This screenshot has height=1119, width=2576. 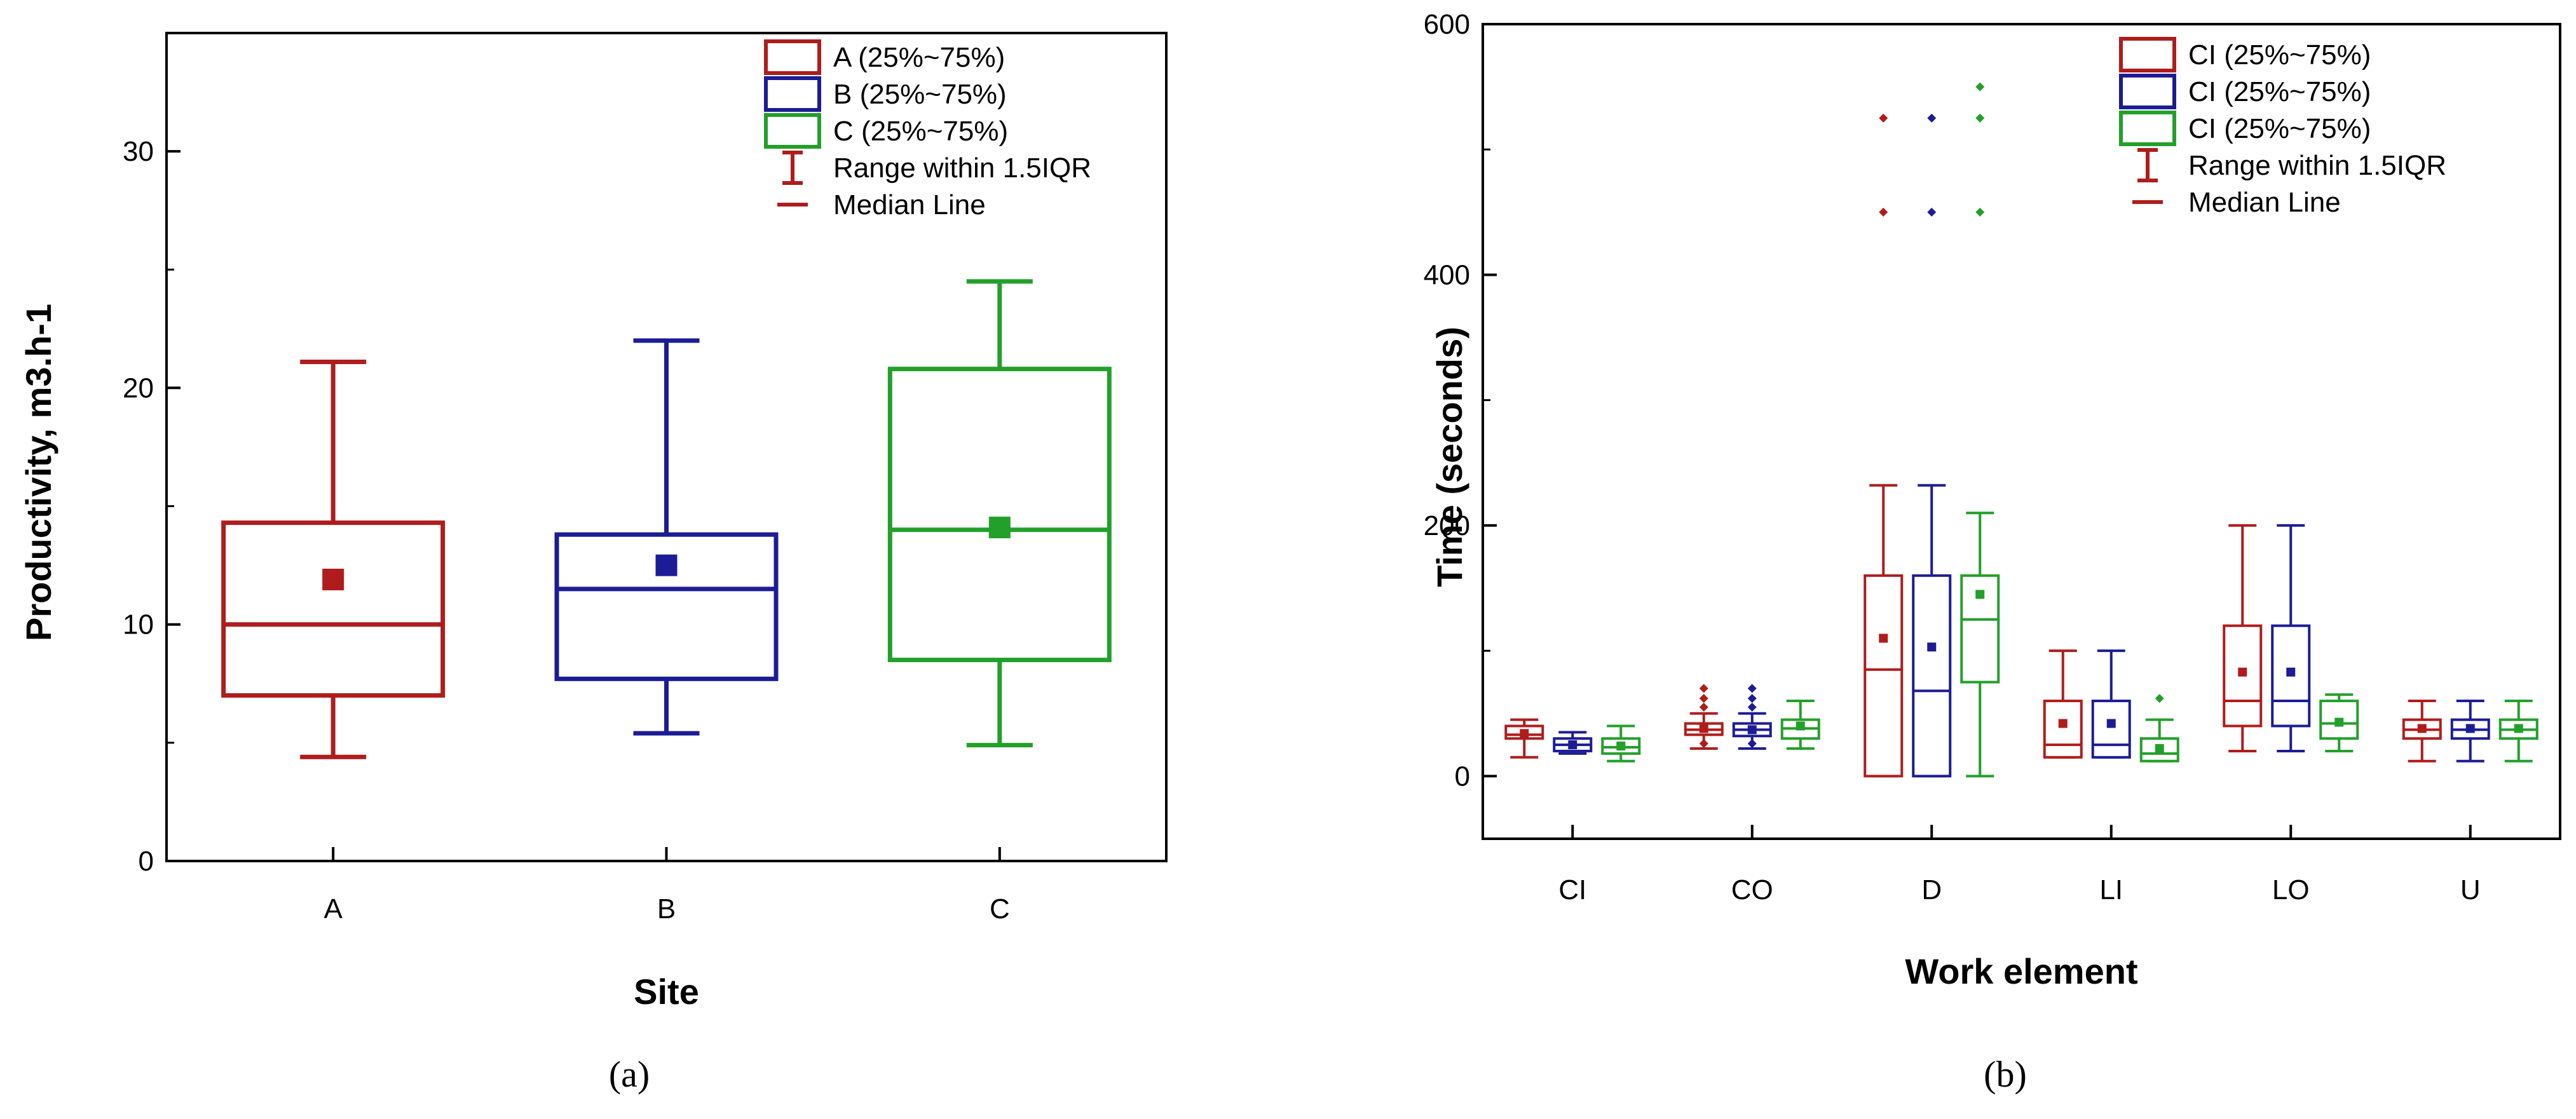 What do you see at coordinates (1573, 745) in the screenshot?
I see `box-CI-B-mean-marker` at bounding box center [1573, 745].